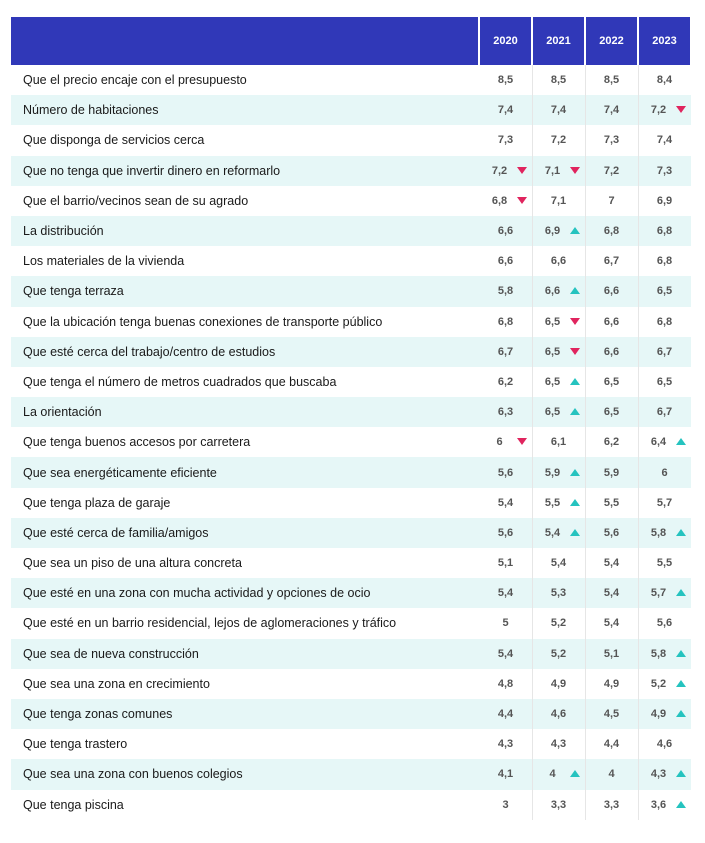  I want to click on value-cell-2021: 6,1, so click(557, 442).